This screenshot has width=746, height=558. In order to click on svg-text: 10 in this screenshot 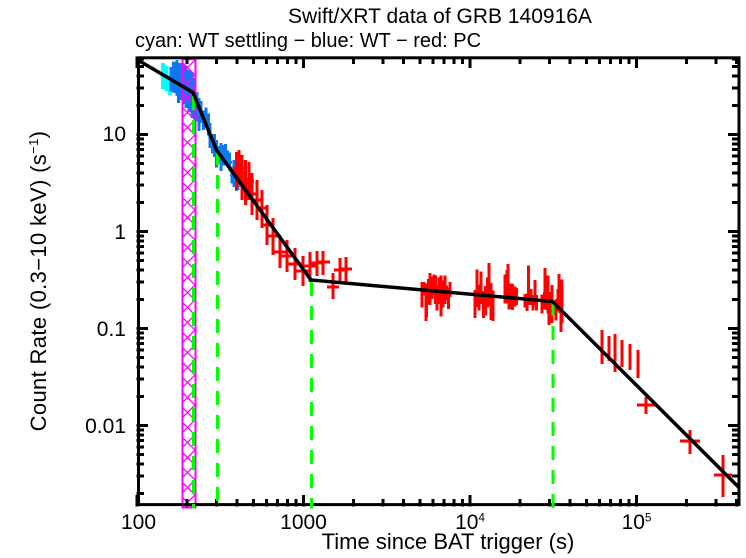, I will do `click(114, 134)`.